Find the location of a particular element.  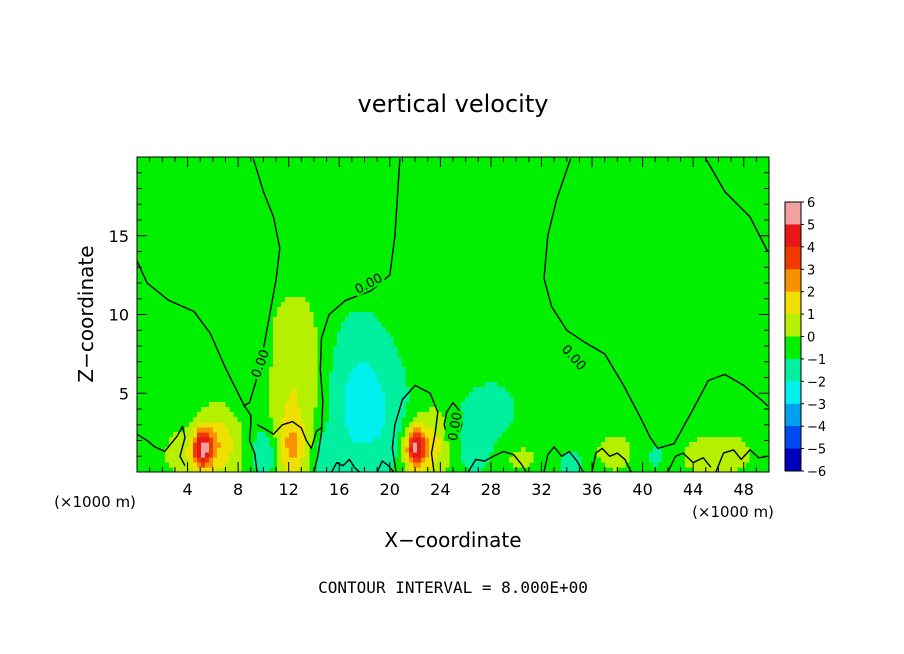

colorbar-swatch is located at coordinates (793, 438).